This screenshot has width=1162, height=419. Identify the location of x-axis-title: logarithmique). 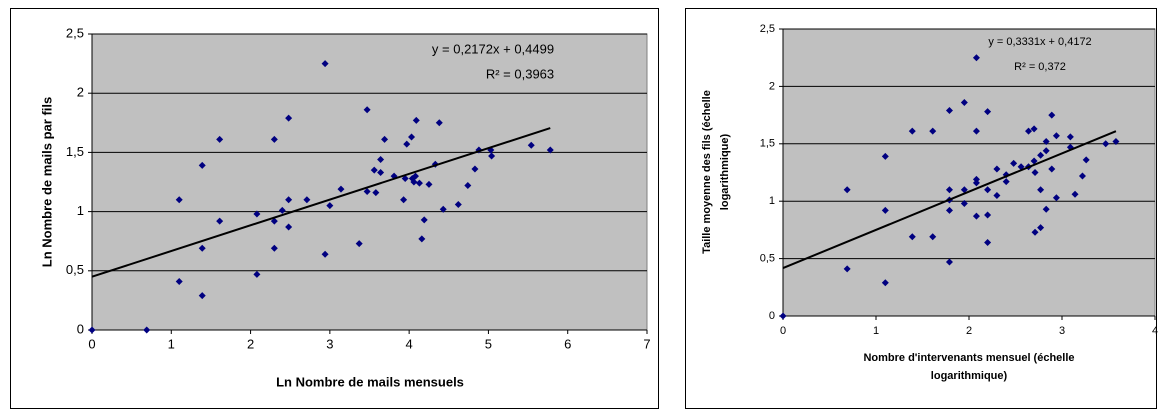
(969, 376).